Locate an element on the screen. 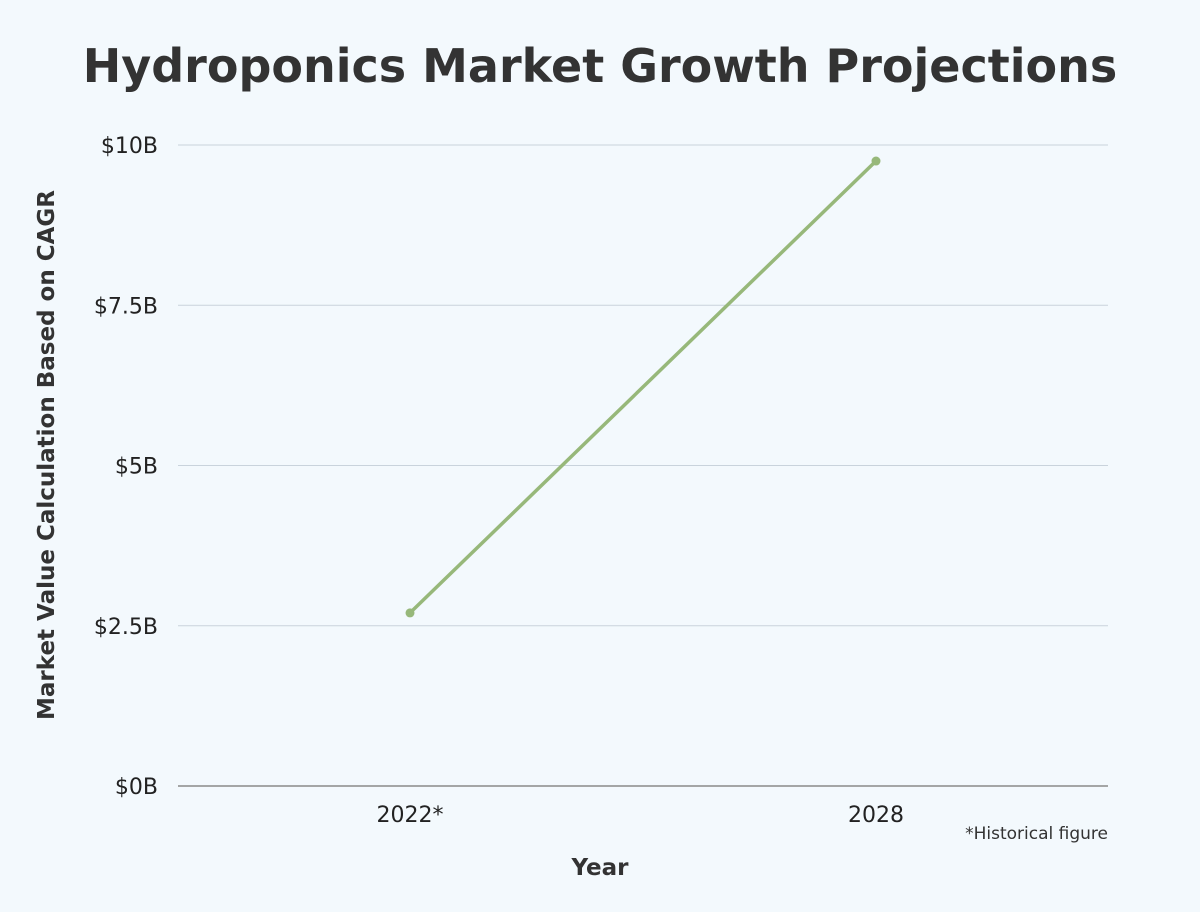 The width and height of the screenshot is (1200, 912). y-tick-label: $5B is located at coordinates (136, 467).